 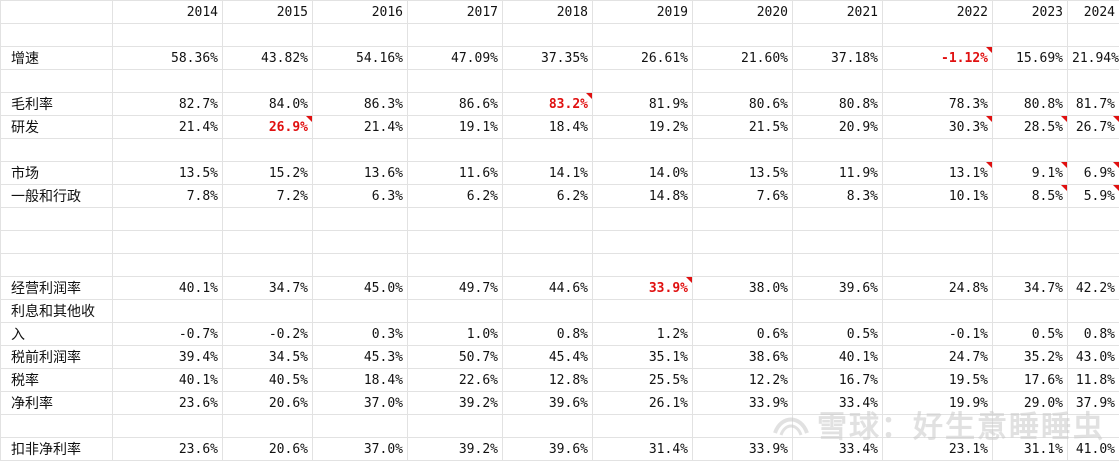 What do you see at coordinates (938, 12) in the screenshot?
I see `year-header-cell: 2022` at bounding box center [938, 12].